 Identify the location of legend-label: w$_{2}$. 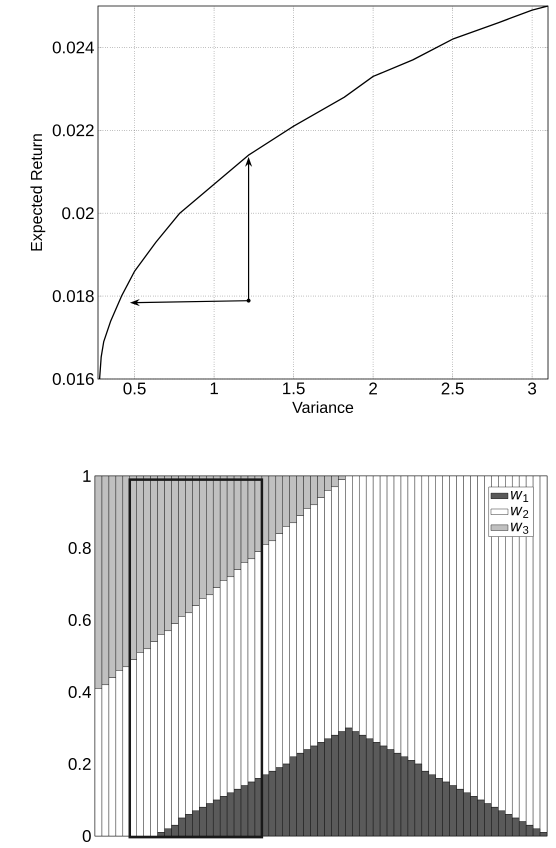
(519, 512).